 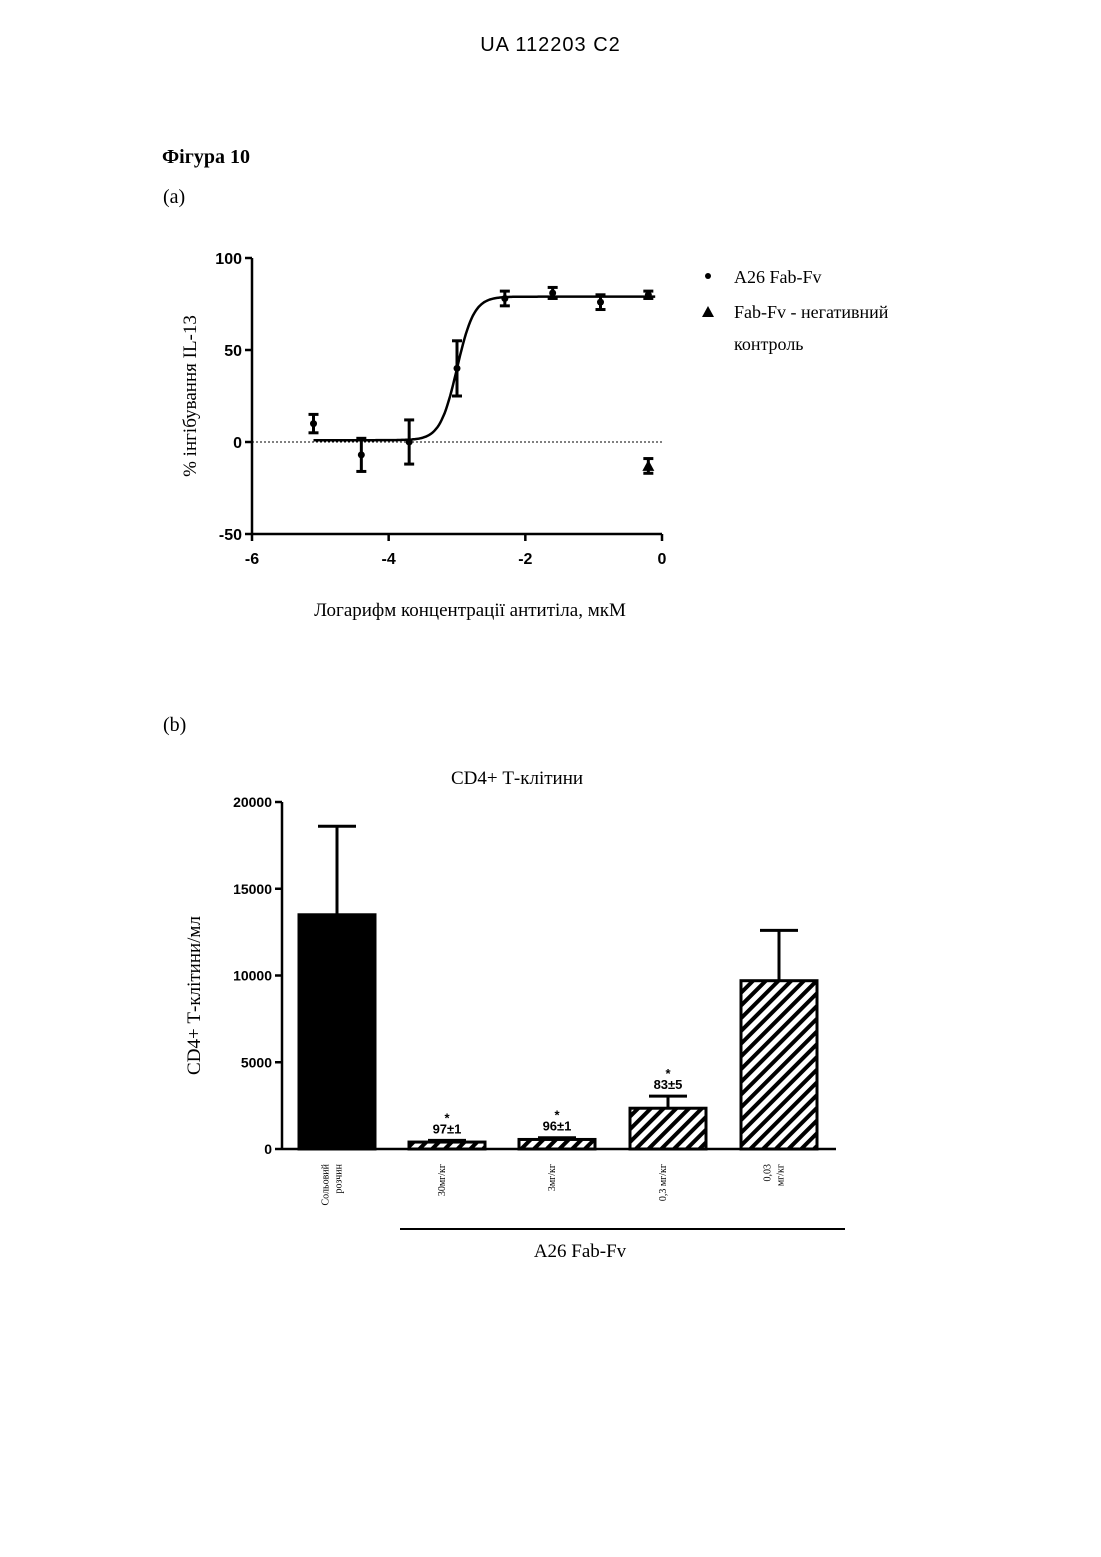 I want to click on legend-label-negative-control-line2: контроль, so click(x=769, y=344).